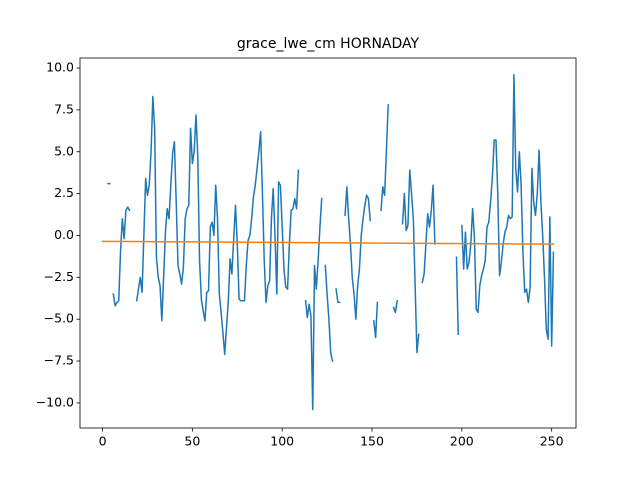 The height and width of the screenshot is (480, 640). Describe the element at coordinates (64, 150) in the screenshot. I see `y-tick-label: 5.0` at that location.